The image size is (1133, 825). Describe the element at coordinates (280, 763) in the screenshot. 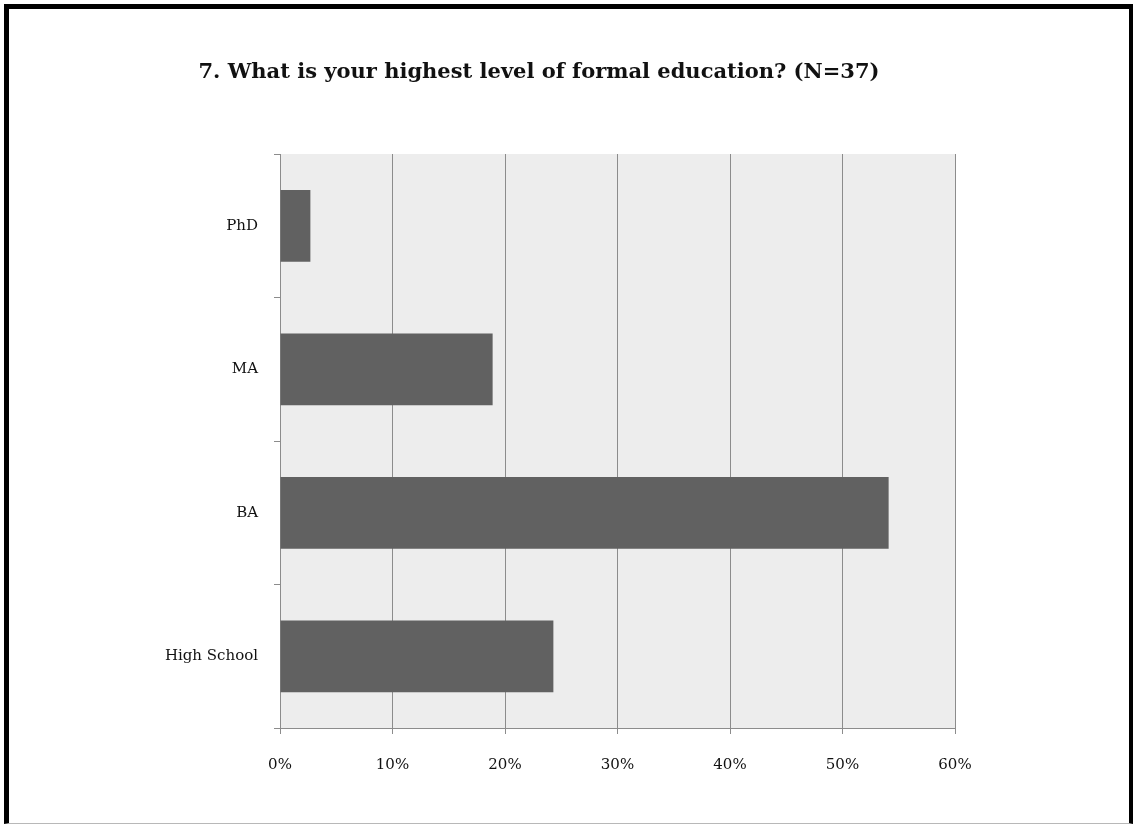

I see `x-tick-label: 0%` at that location.